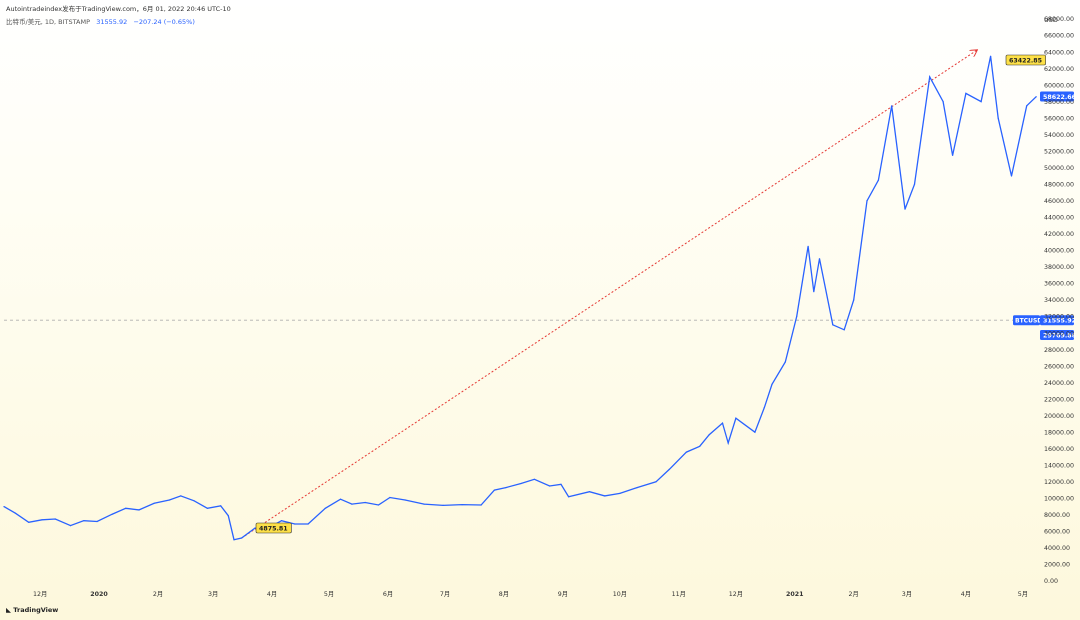 The height and width of the screenshot is (620, 1080). Describe the element at coordinates (99, 594) in the screenshot. I see `x-tick-label: 2020` at that location.